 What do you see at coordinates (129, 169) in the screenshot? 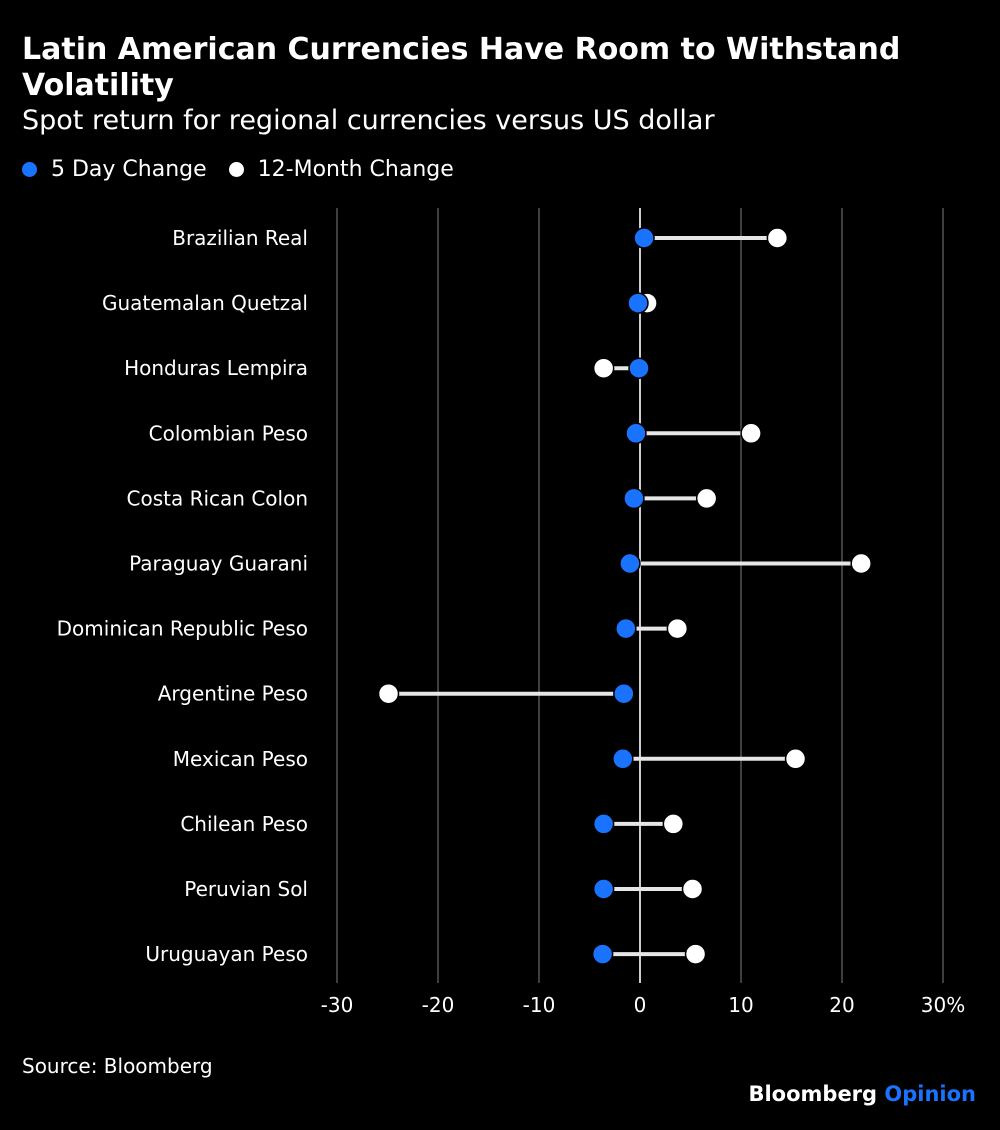
I see `legend-label-5-day: 5 Day Change` at bounding box center [129, 169].